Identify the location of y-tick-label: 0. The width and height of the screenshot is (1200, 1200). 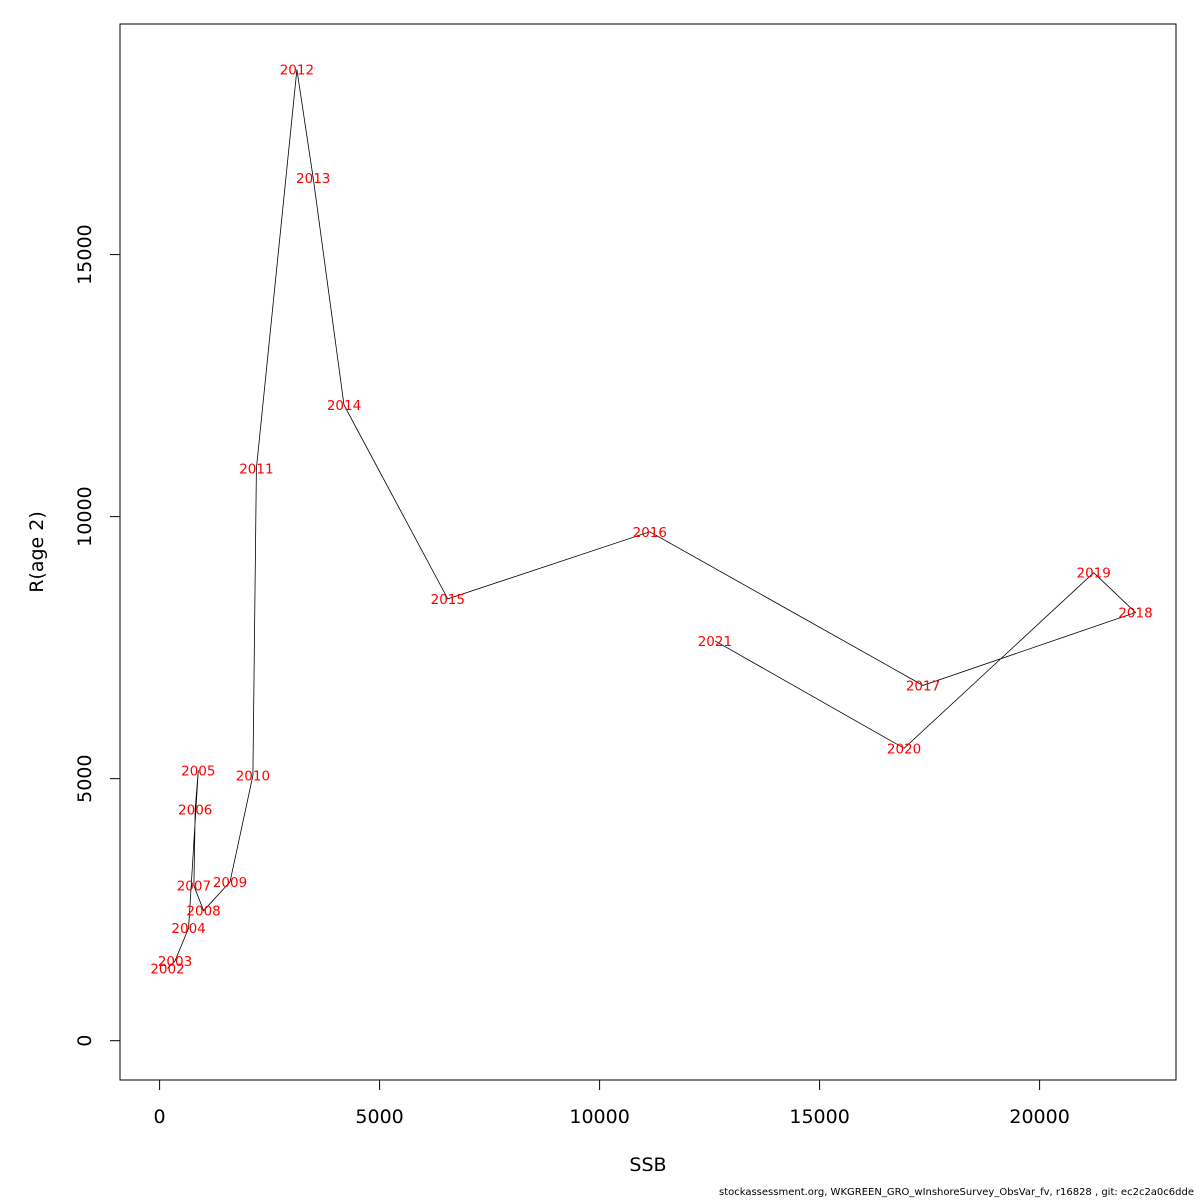
(85, 1041).